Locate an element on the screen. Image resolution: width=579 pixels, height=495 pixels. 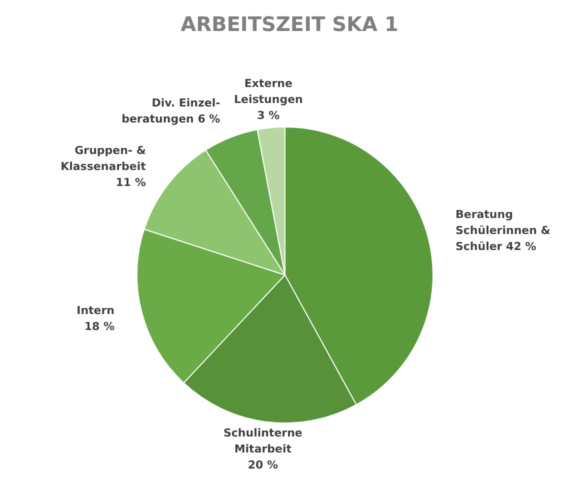
slice-label: Beratung Schülerinnen & Schüler 42 % is located at coordinates (503, 231).